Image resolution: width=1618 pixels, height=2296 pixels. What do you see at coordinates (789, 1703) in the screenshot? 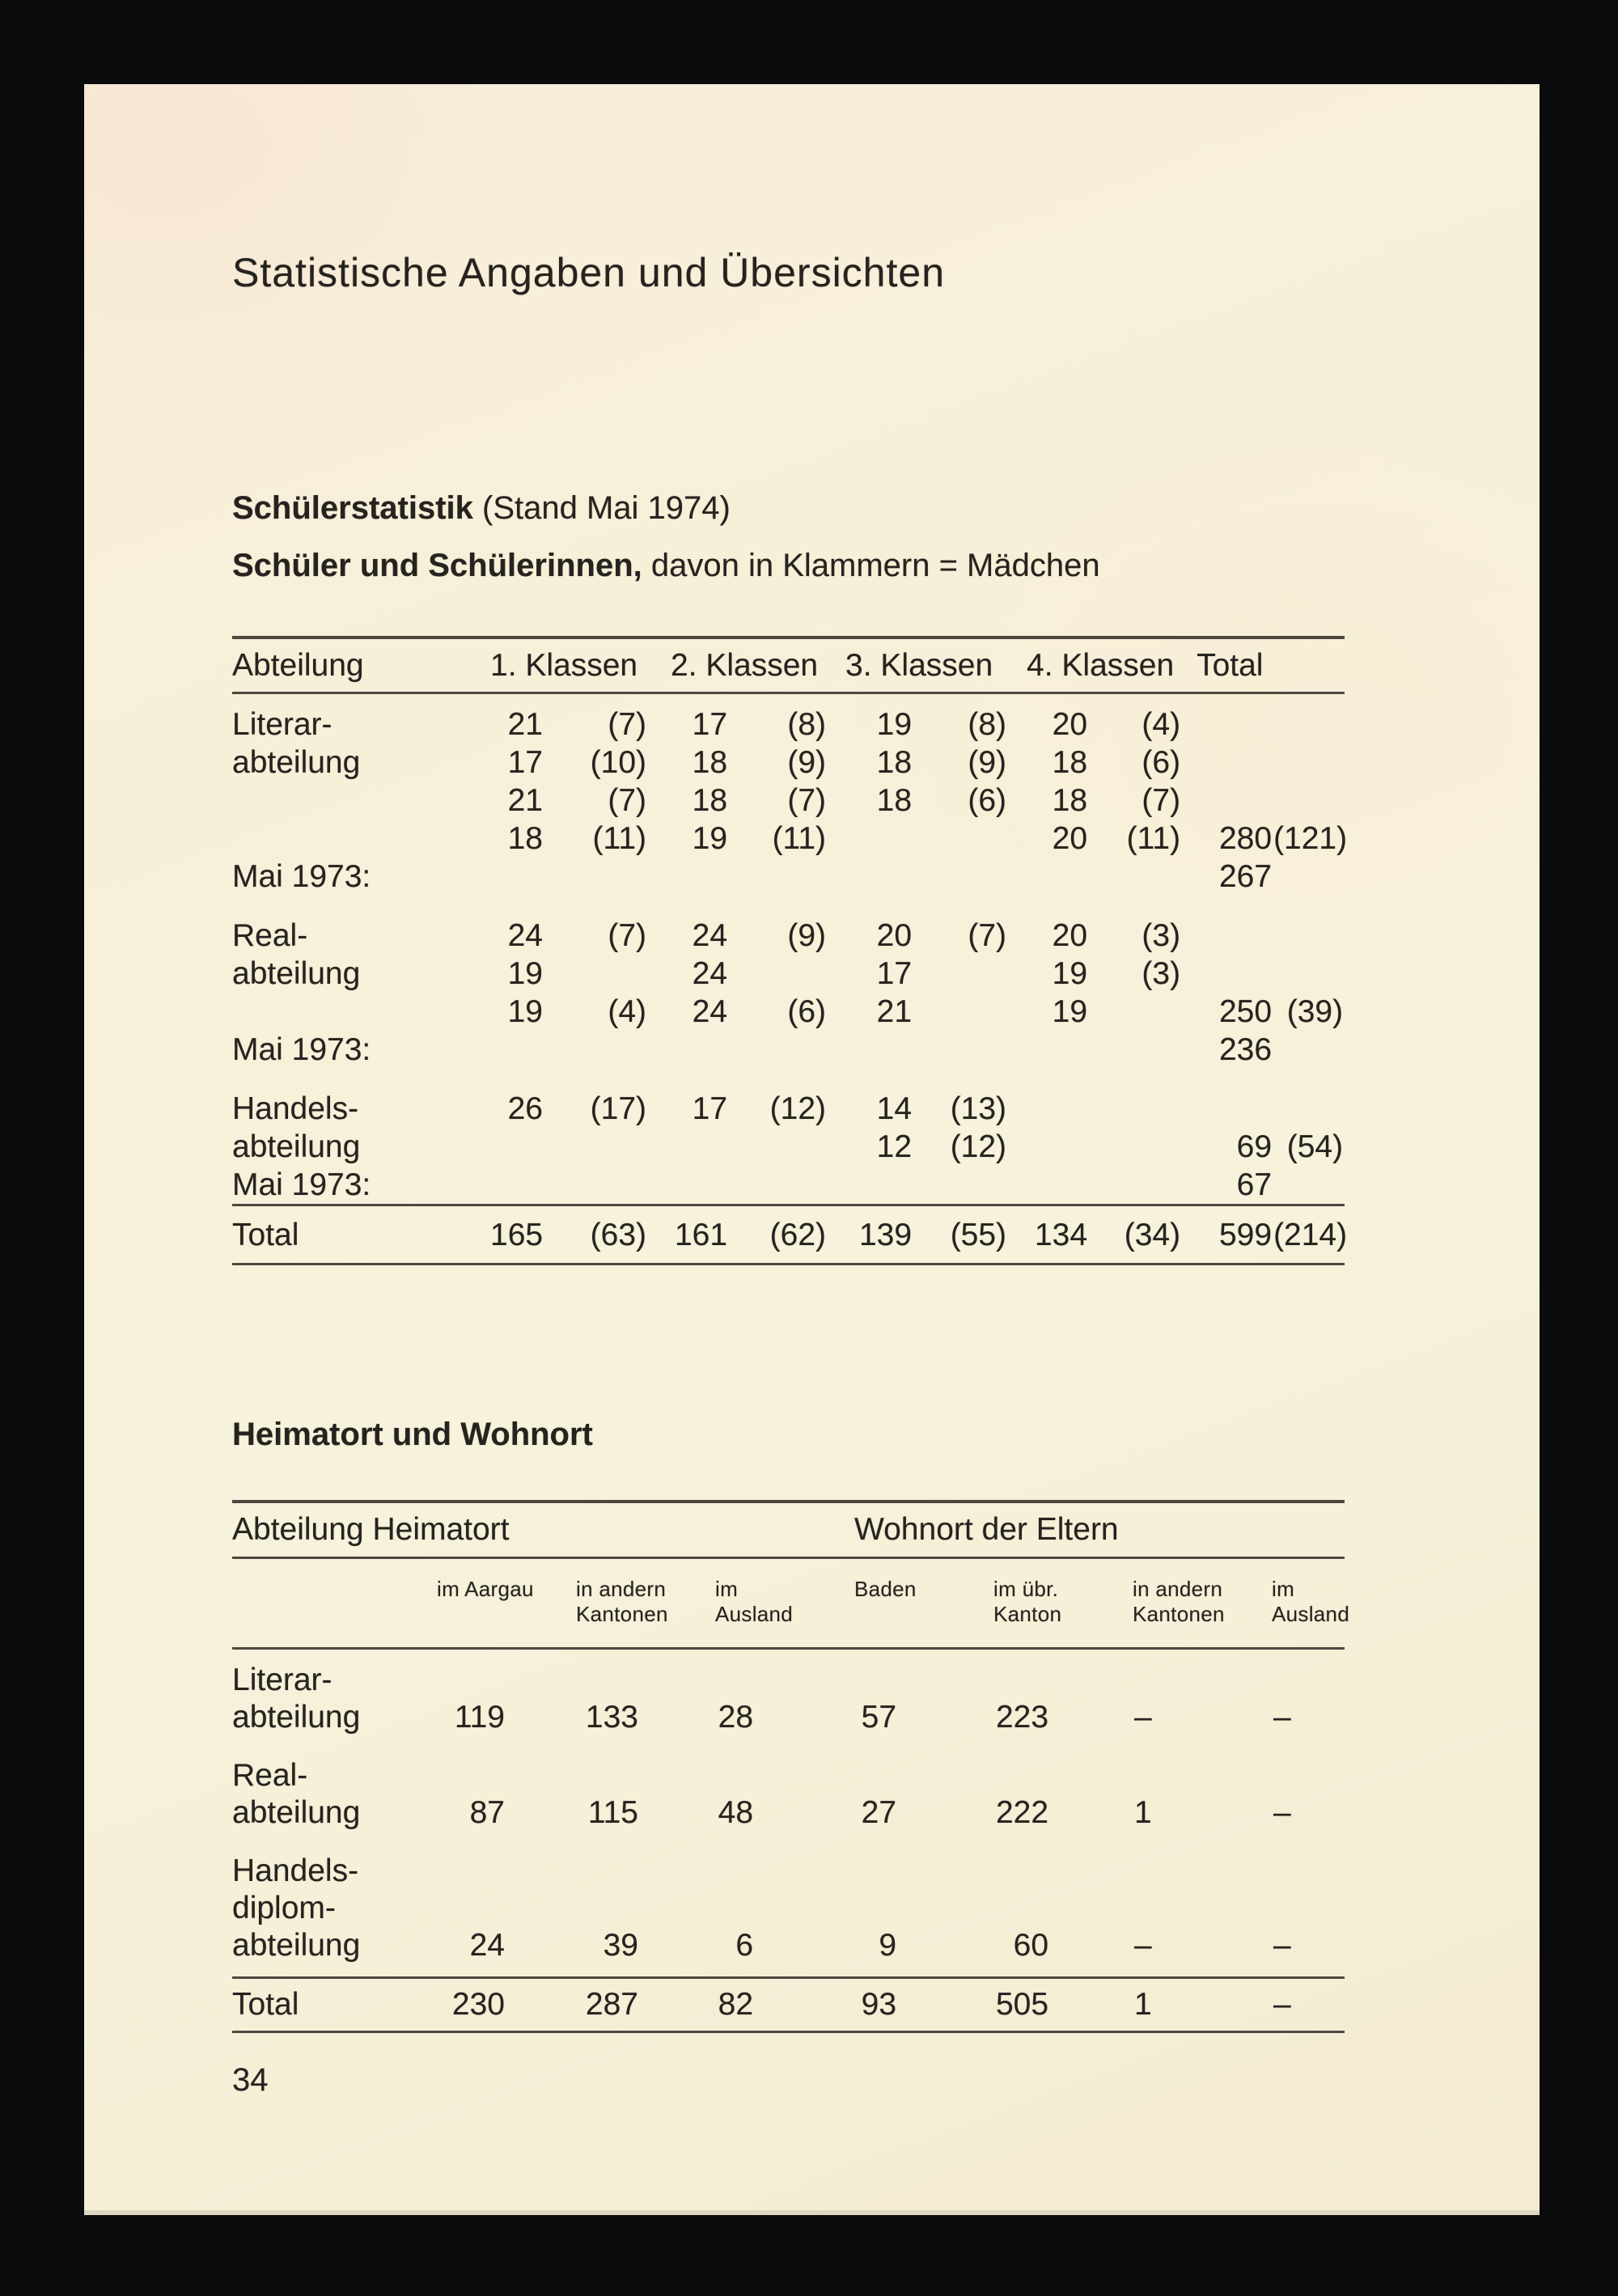
I see `table-row: Literar- abteilung 119 133 28 57 223 – –` at bounding box center [789, 1703].